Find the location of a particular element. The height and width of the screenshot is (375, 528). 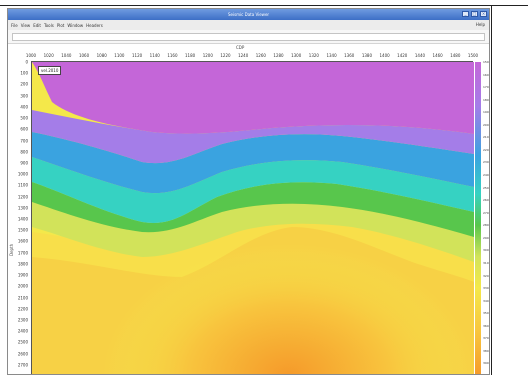

x-tick-label: 1280 is located at coordinates (278, 55).